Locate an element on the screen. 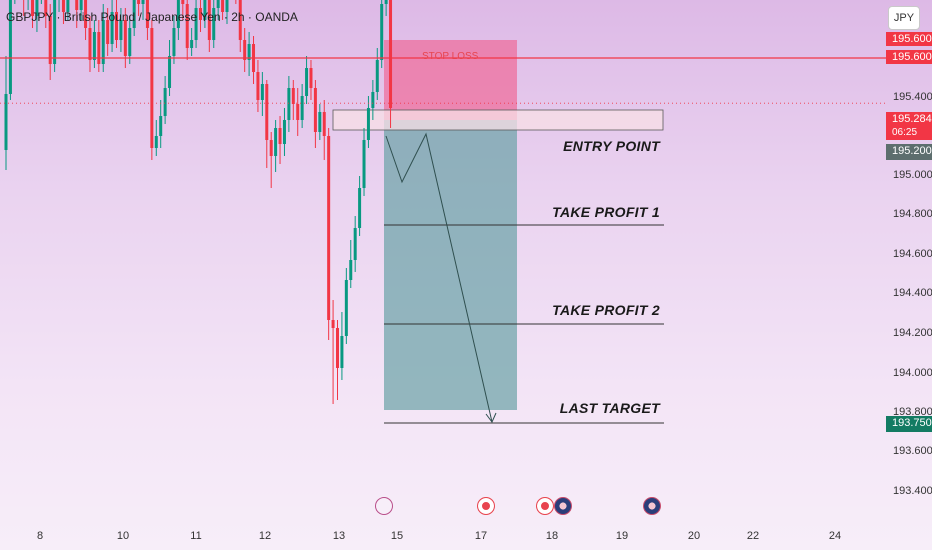 The width and height of the screenshot is (932, 550). time-tick-label: 13 is located at coordinates (339, 536).